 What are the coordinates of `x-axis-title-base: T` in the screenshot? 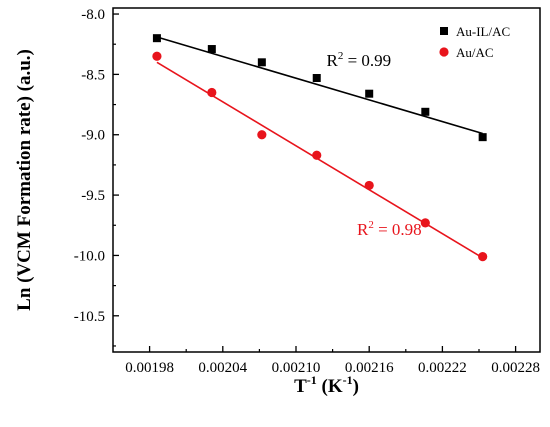 It's located at (300, 386).